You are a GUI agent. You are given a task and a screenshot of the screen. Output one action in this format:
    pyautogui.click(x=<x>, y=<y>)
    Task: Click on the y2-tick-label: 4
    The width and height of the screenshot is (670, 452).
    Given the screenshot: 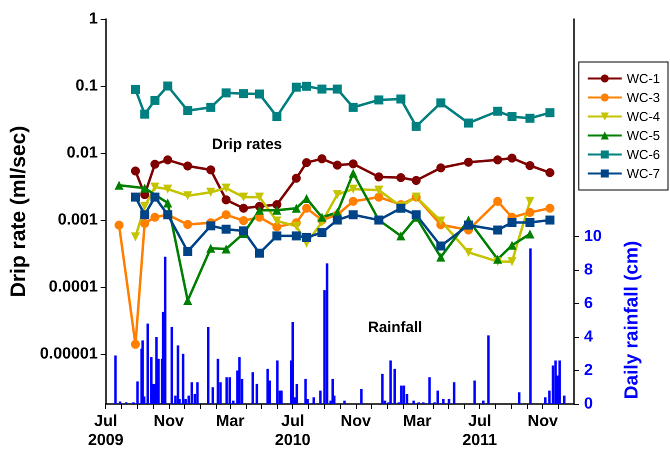 What is the action you would take?
    pyautogui.click(x=588, y=337)
    